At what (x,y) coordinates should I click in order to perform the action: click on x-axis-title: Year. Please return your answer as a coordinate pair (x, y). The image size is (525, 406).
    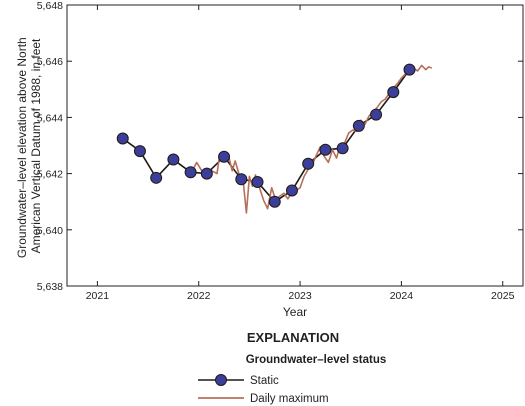
    Looking at the image, I should click on (295, 312).